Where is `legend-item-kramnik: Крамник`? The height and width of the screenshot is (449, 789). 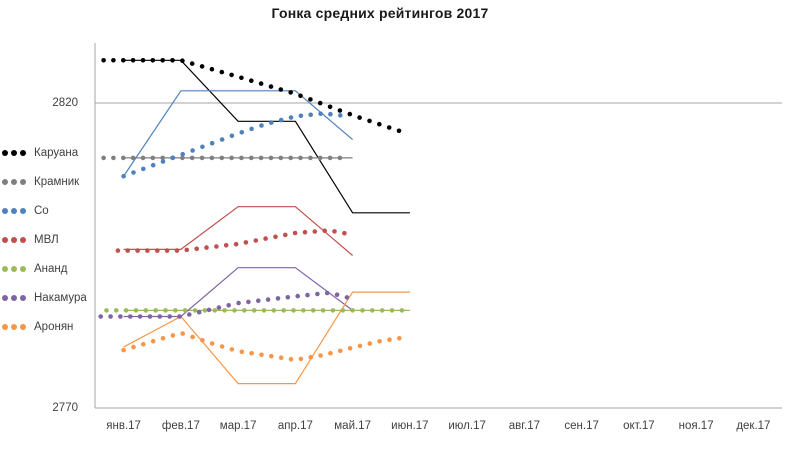
legend-item-kramnik: Крамник is located at coordinates (44, 181).